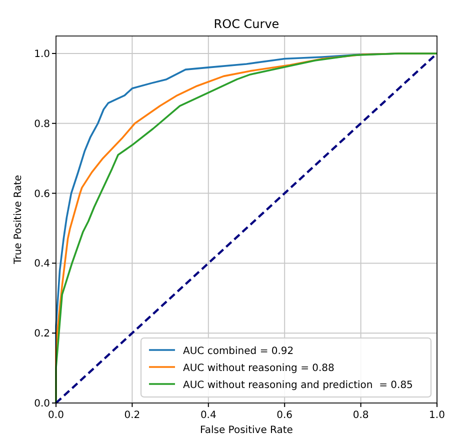 Image resolution: width=454 pixels, height=443 pixels. I want to click on y-axis-title: True Positive Rate, so click(18, 220).